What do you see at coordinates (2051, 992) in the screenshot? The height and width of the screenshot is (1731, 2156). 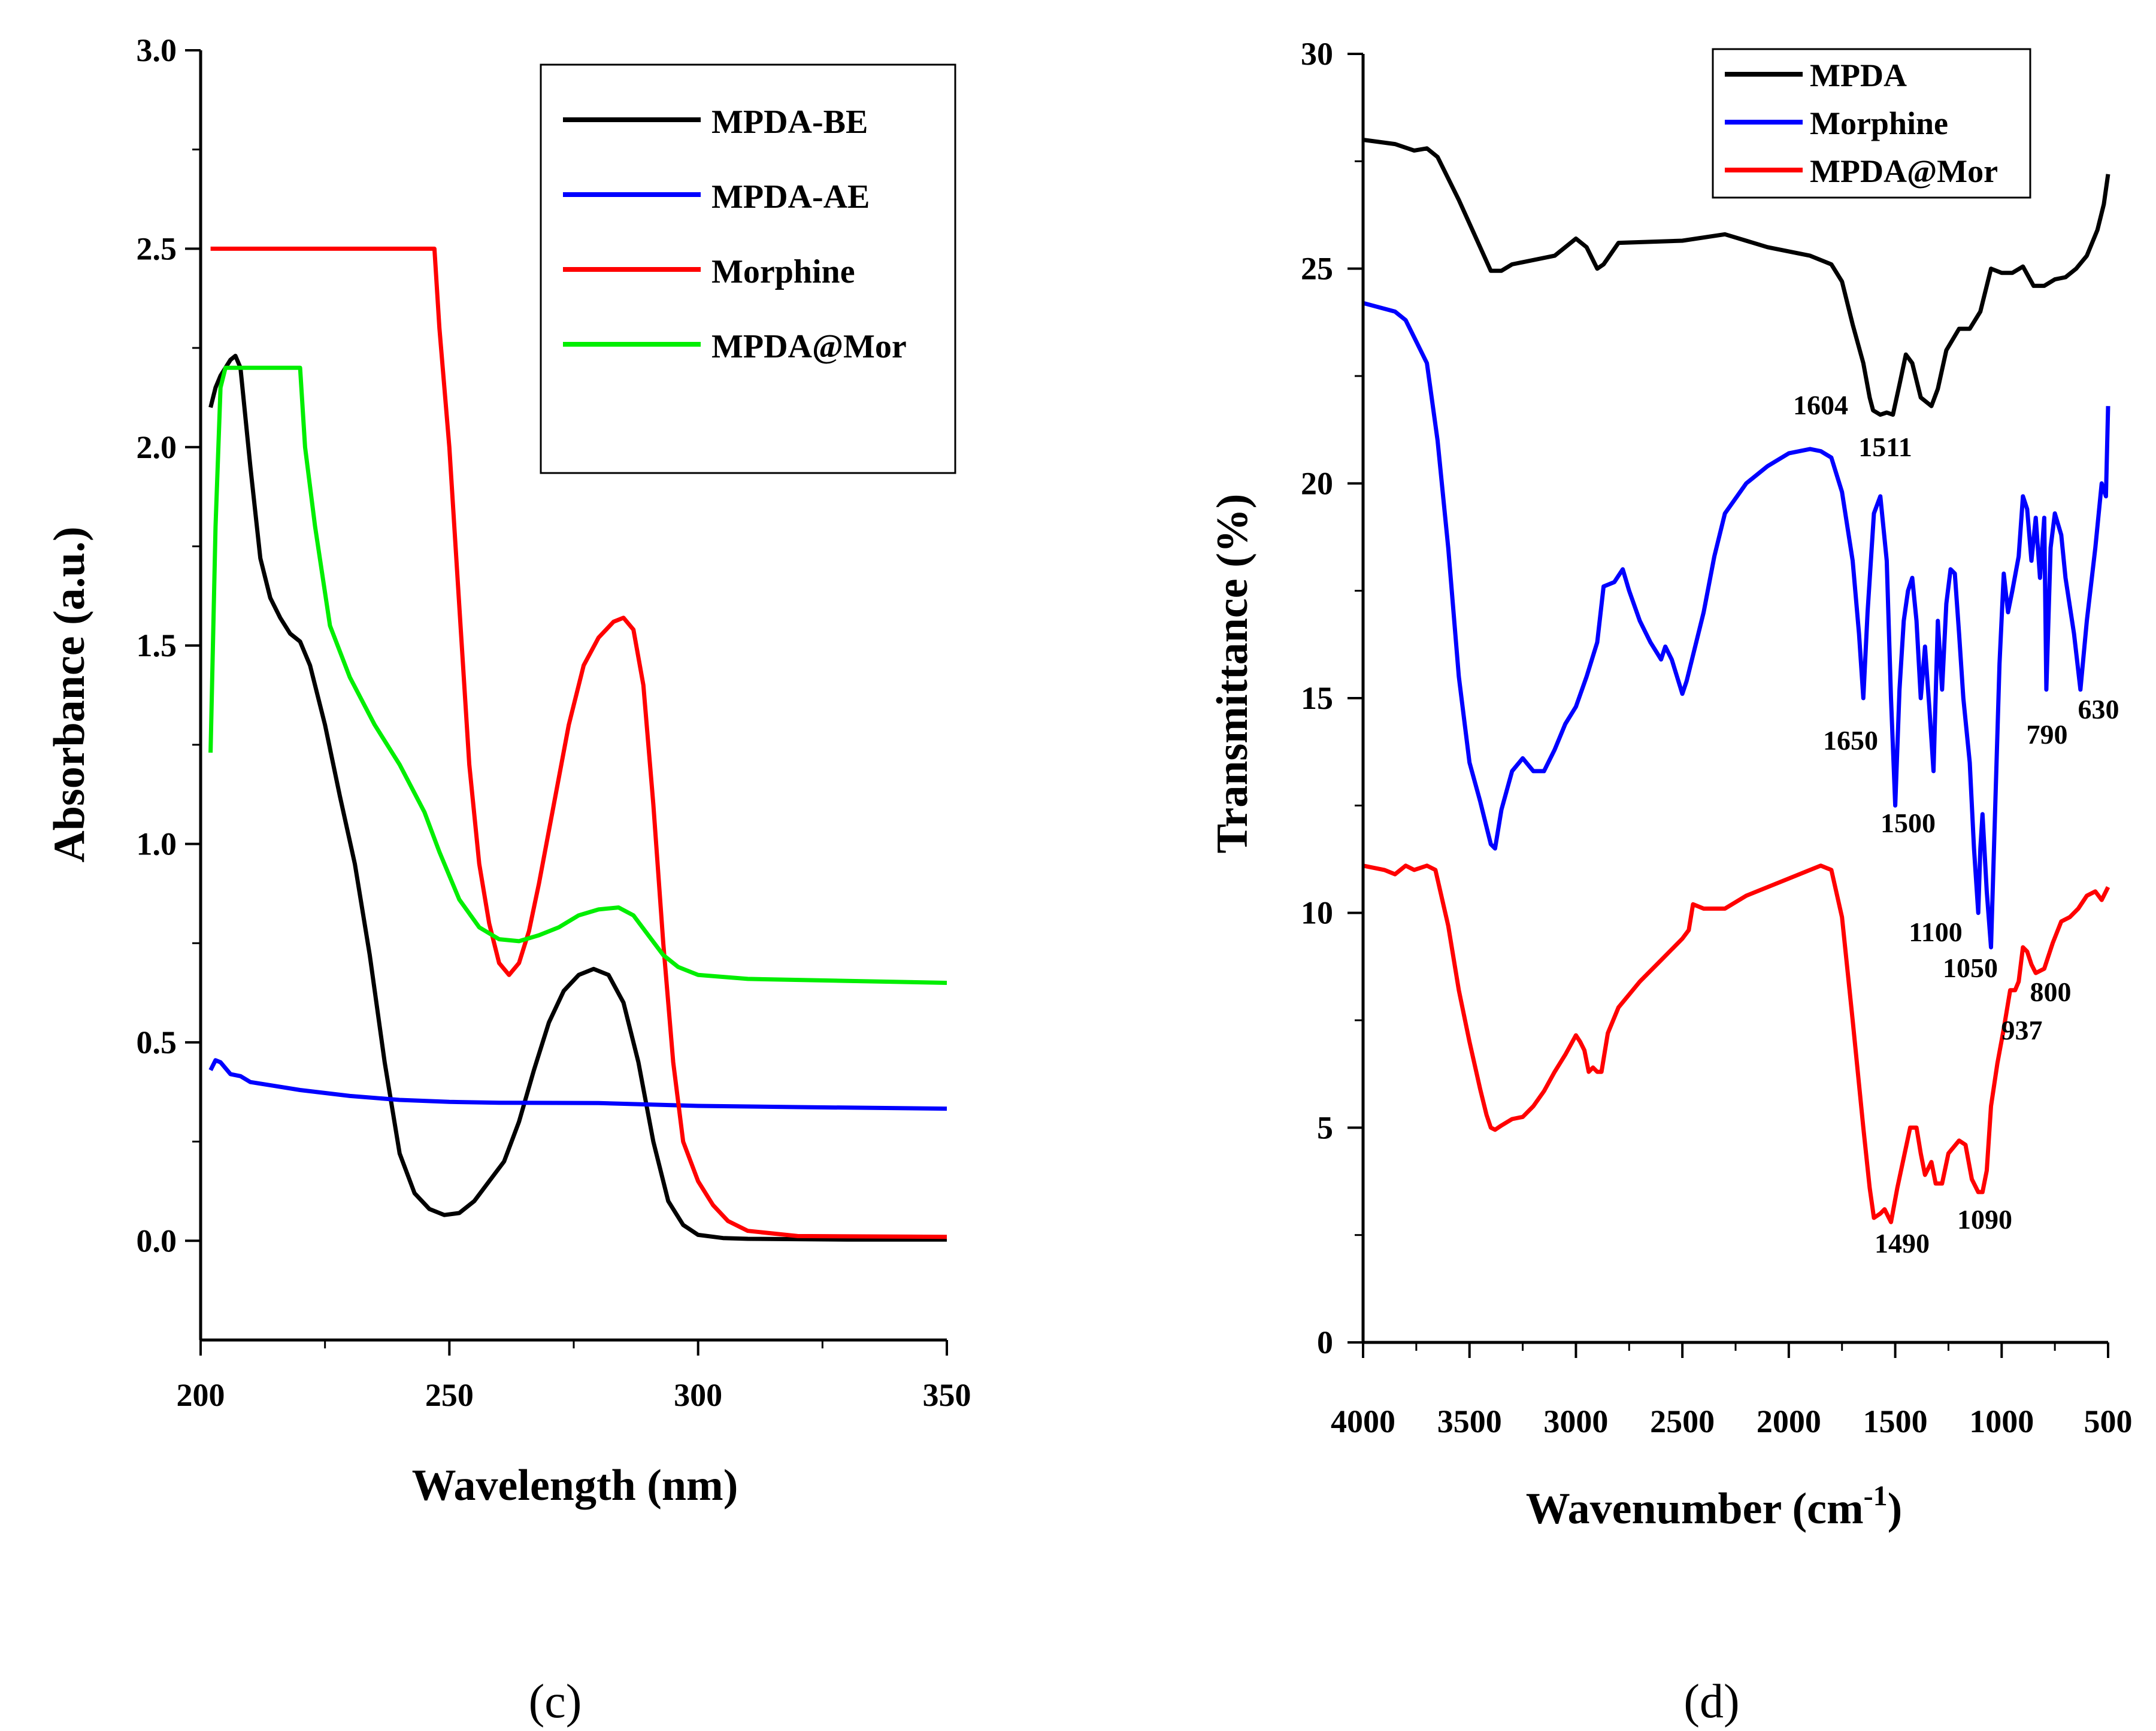 I see `ftir-peak-label-mpda-mor: 800` at bounding box center [2051, 992].